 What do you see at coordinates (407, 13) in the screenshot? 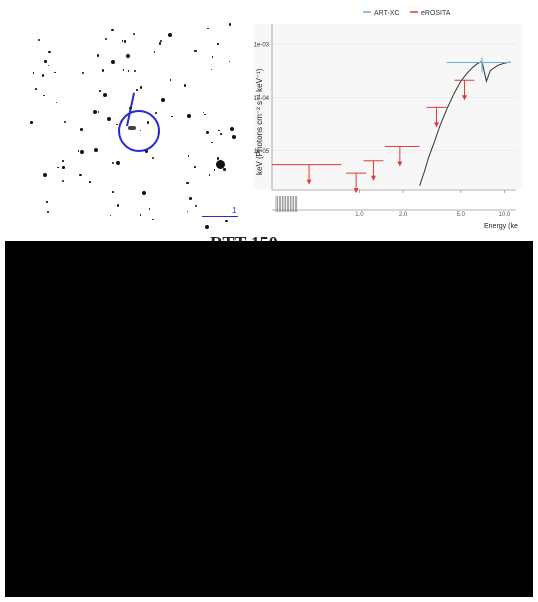
I see `legend: ART-XC eROSITA` at bounding box center [407, 13].